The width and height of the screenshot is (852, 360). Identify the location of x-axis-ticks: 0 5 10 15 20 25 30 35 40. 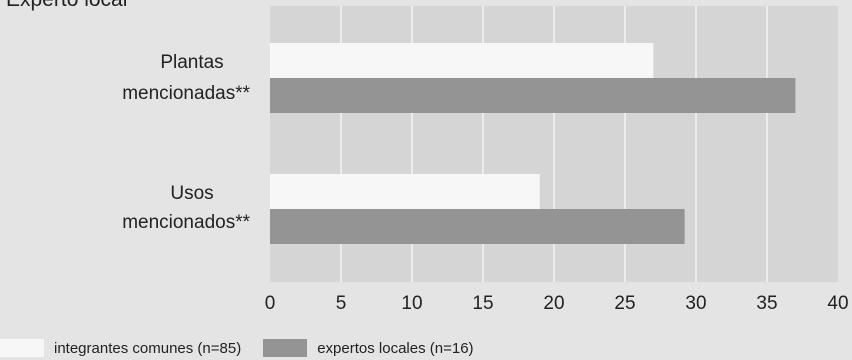
(557, 303).